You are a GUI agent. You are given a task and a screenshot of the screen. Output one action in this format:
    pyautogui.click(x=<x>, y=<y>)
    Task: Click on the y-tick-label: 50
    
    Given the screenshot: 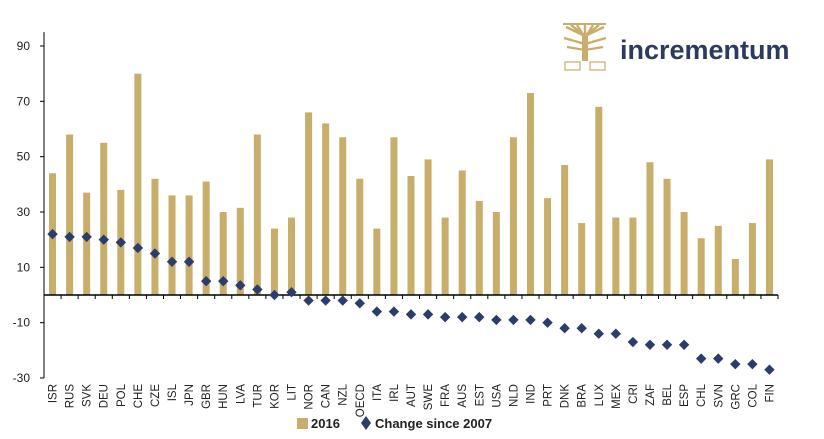 What is the action you would take?
    pyautogui.click(x=24, y=157)
    